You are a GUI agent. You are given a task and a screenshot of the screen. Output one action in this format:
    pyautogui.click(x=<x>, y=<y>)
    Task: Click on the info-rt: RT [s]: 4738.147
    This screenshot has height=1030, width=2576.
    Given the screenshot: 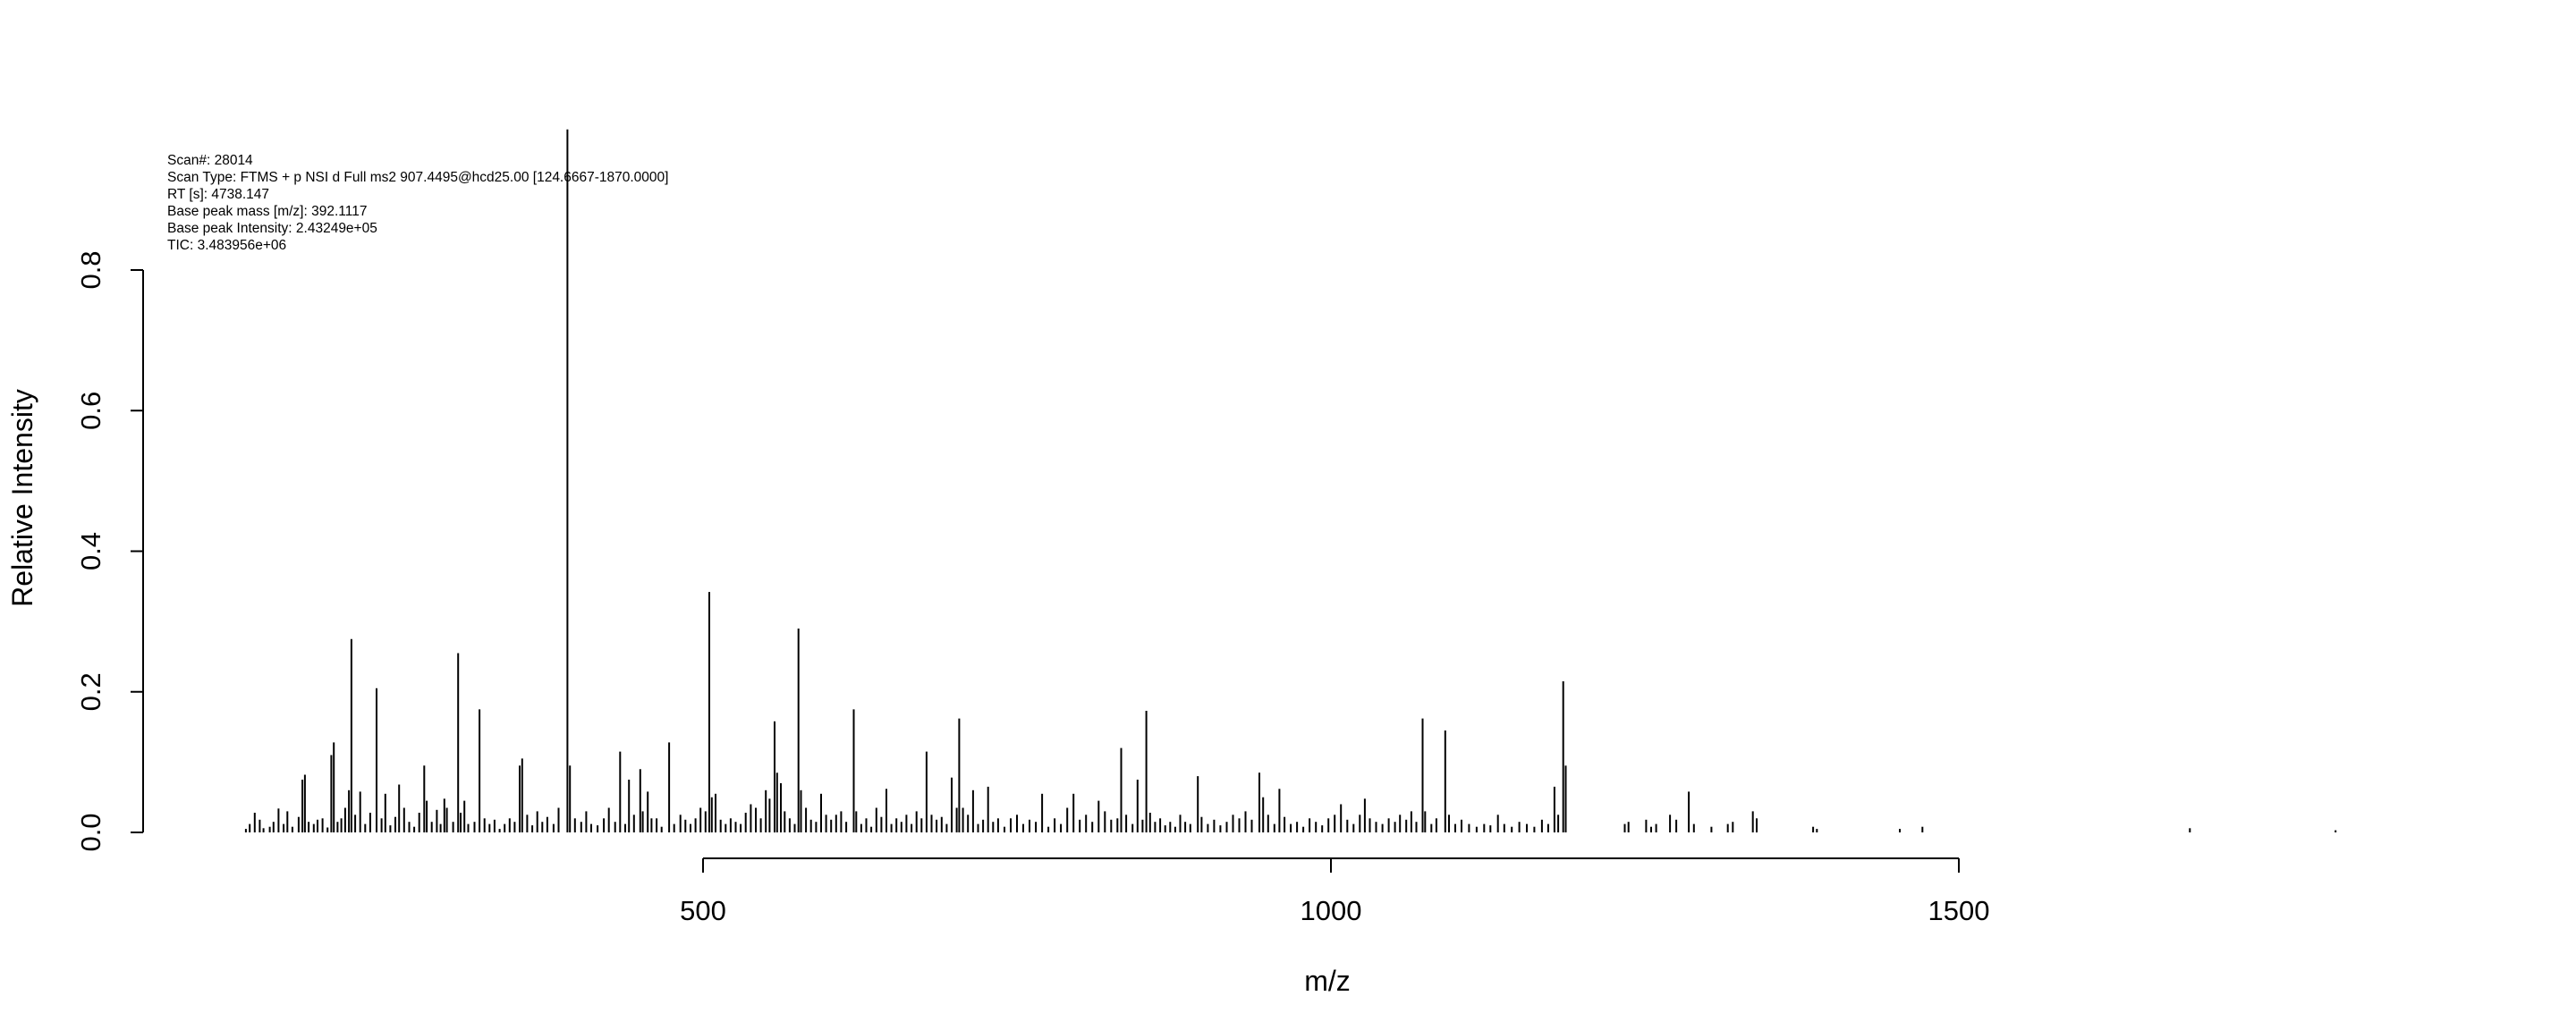 What is the action you would take?
    pyautogui.click(x=218, y=195)
    